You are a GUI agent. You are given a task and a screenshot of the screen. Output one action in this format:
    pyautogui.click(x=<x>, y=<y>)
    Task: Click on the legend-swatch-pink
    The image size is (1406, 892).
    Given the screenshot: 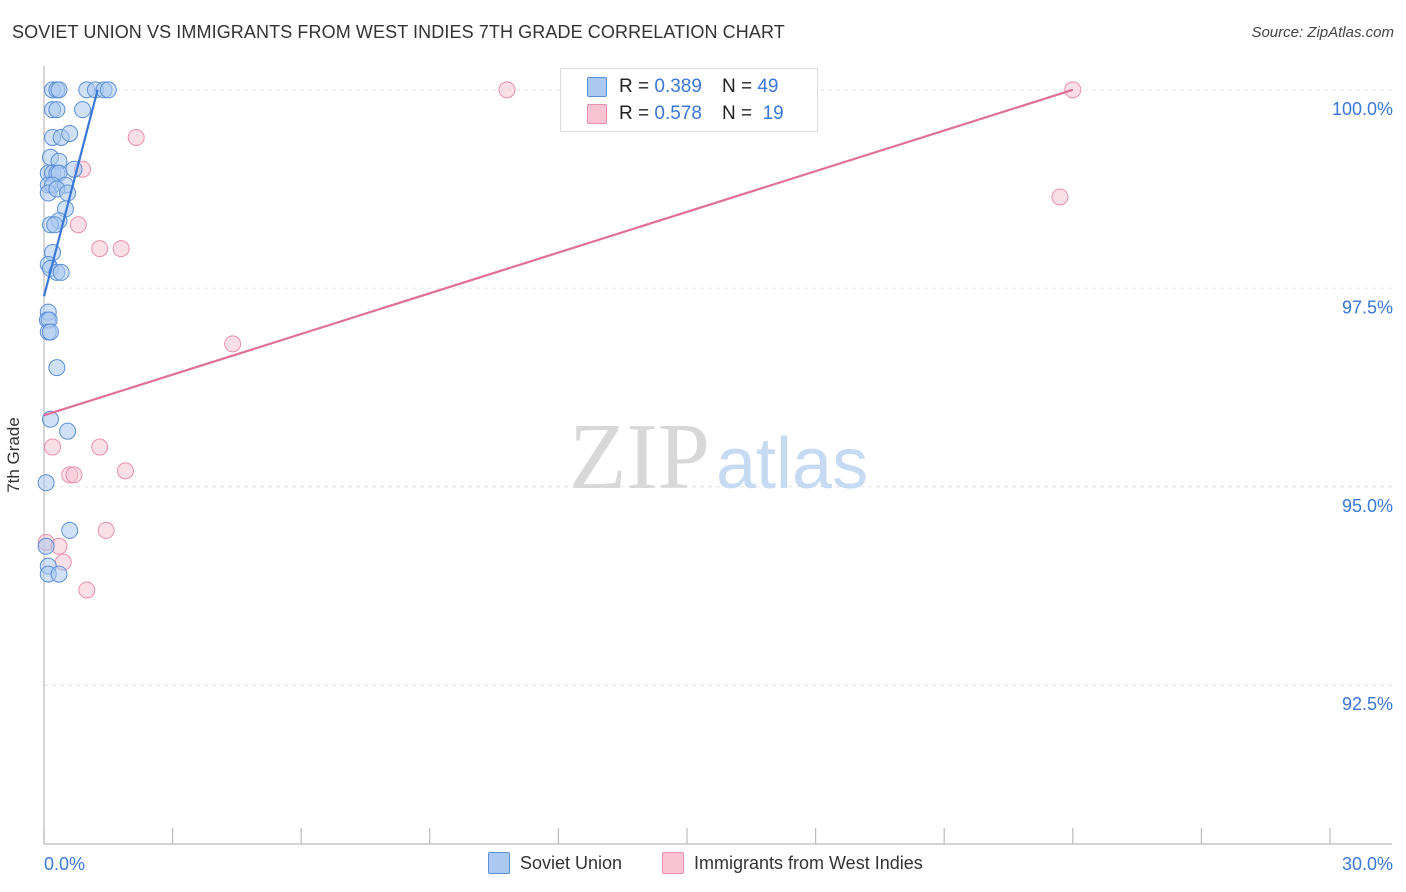 What is the action you would take?
    pyautogui.click(x=597, y=114)
    